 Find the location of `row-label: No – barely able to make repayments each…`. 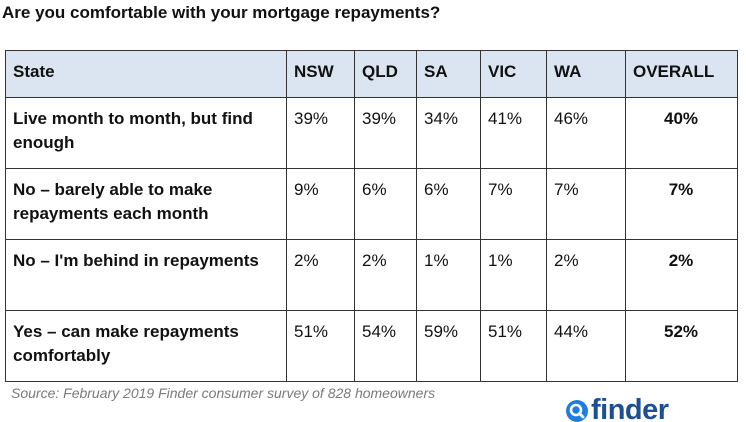

row-label: No – barely able to make repayments each… is located at coordinates (146, 204).